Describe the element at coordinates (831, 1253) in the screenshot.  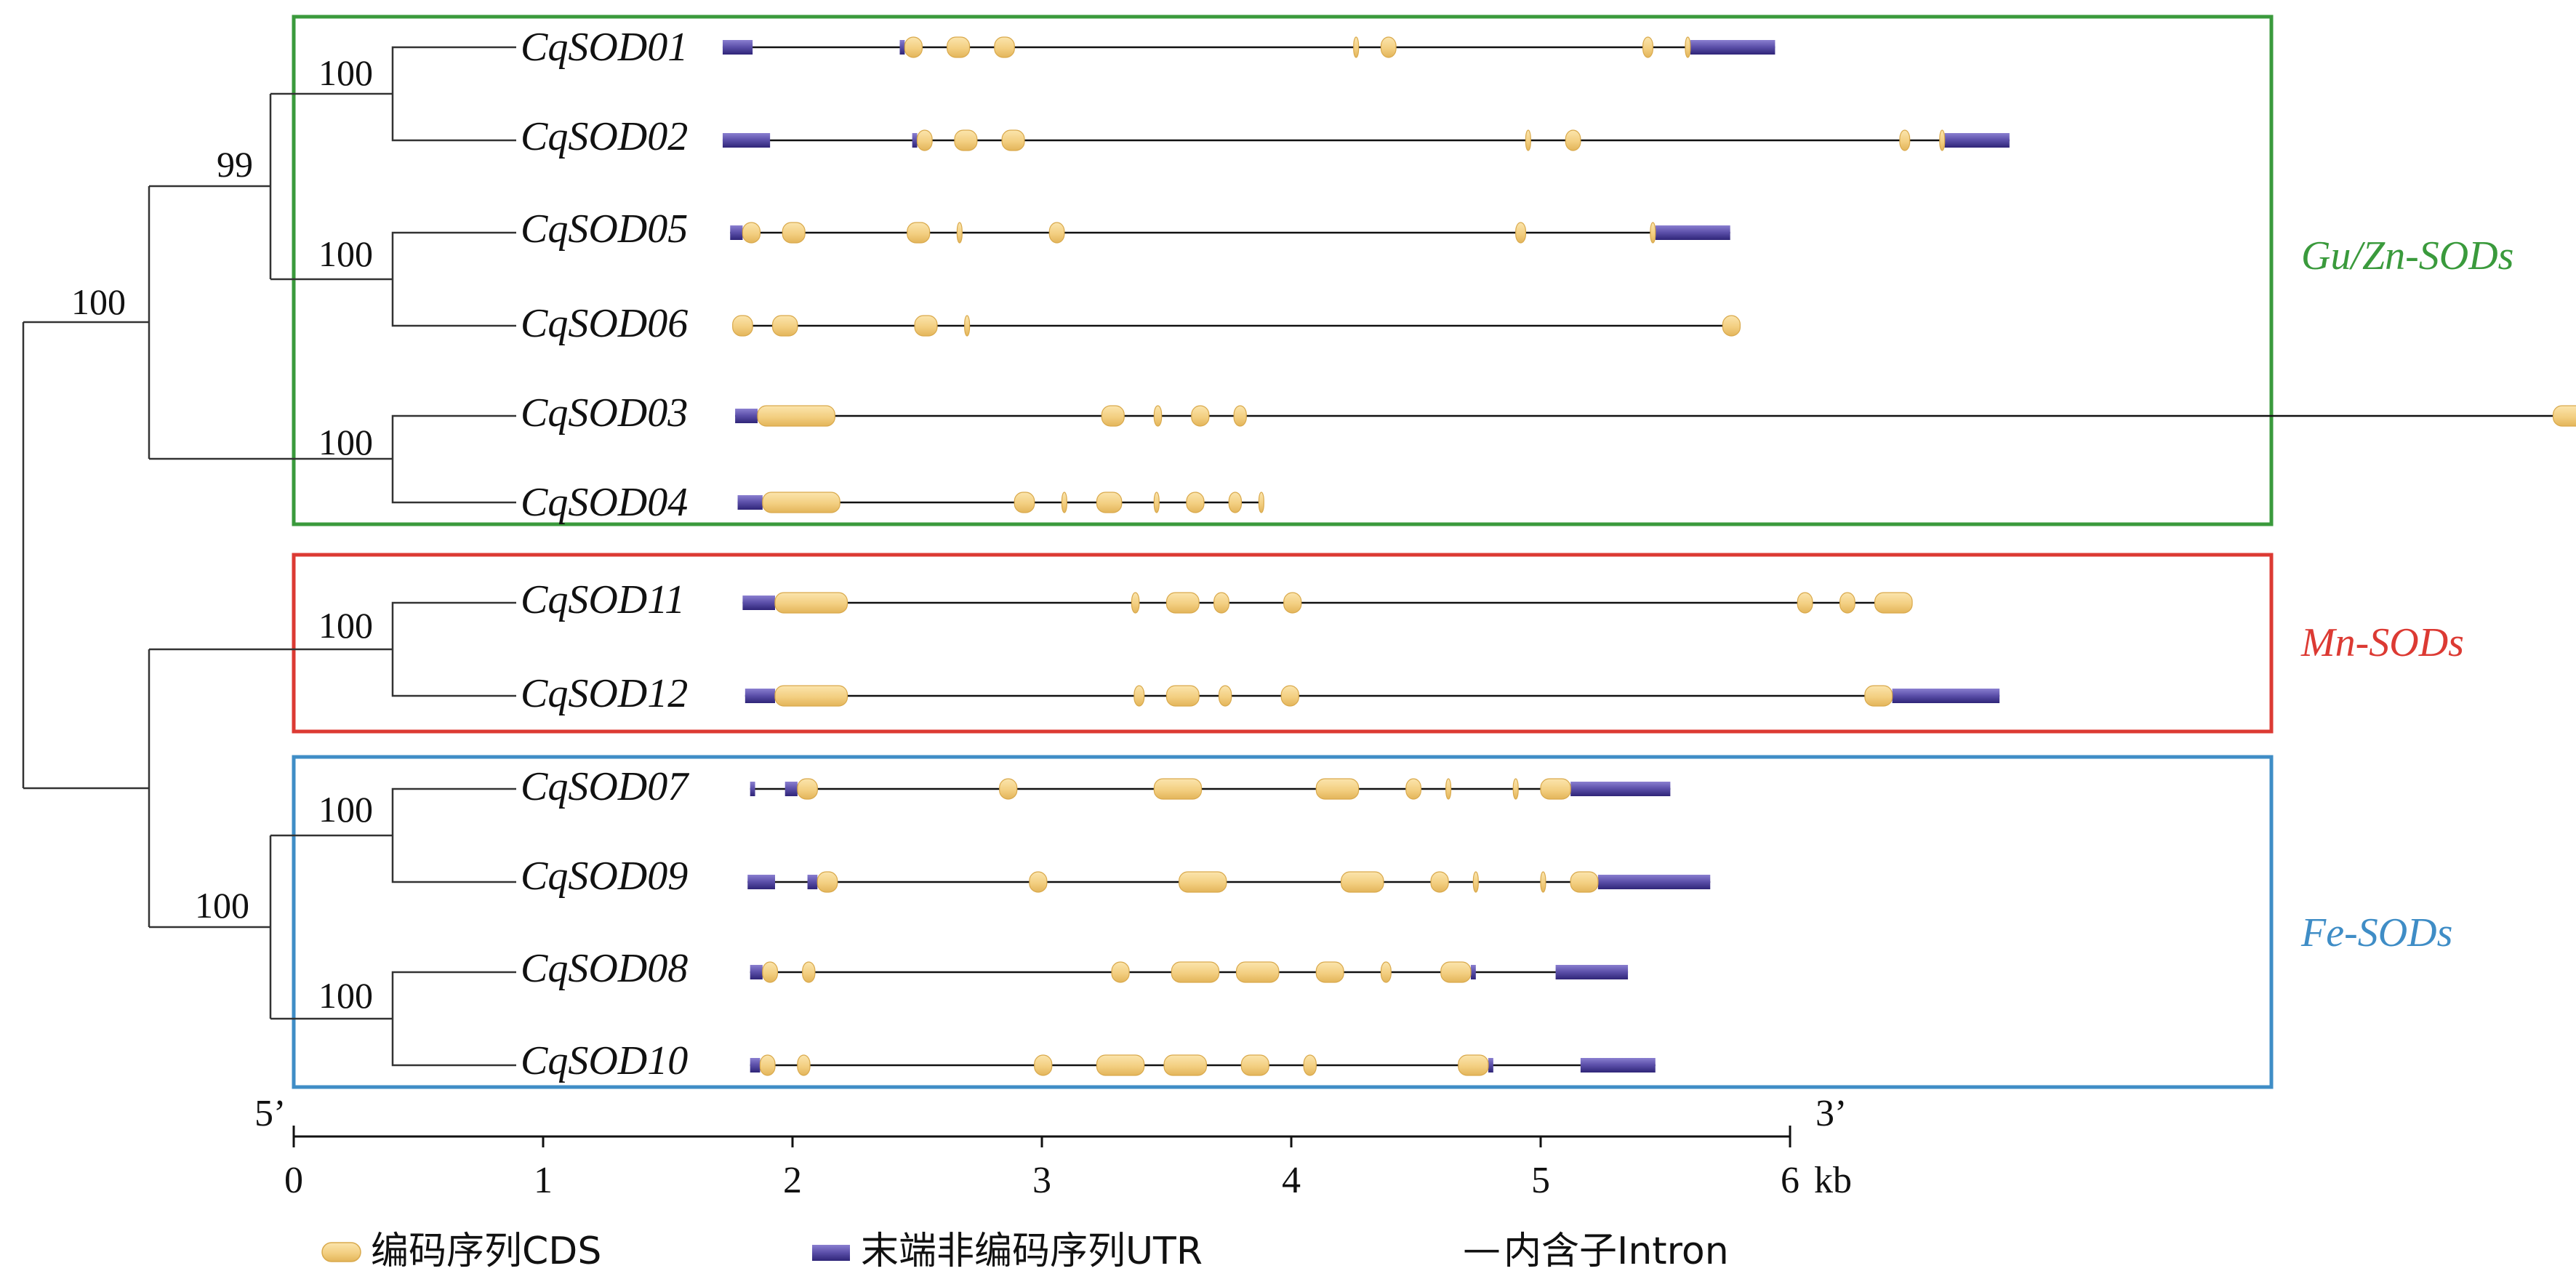
I see `legend-utr-swatch` at that location.